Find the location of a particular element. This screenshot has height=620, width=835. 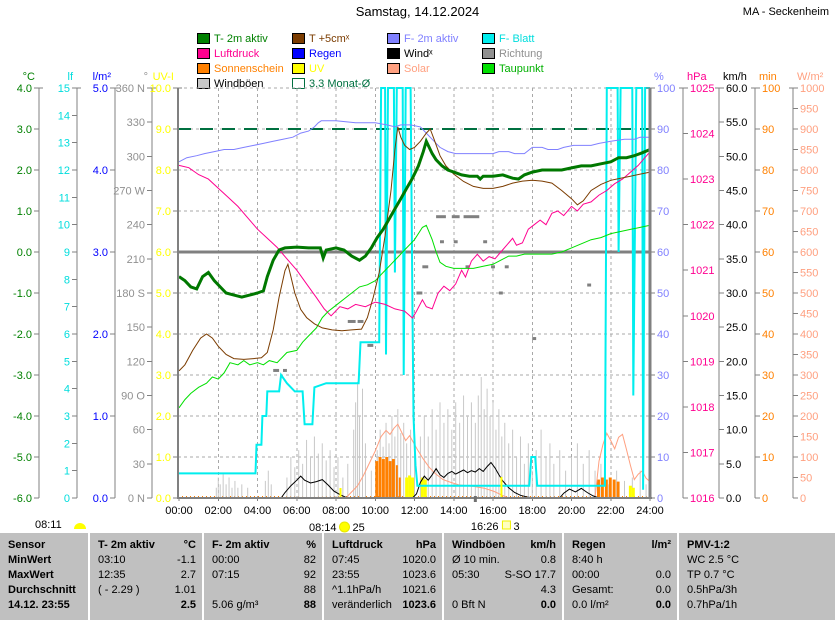

svg-text: 12:00 is located at coordinates (415, 511).